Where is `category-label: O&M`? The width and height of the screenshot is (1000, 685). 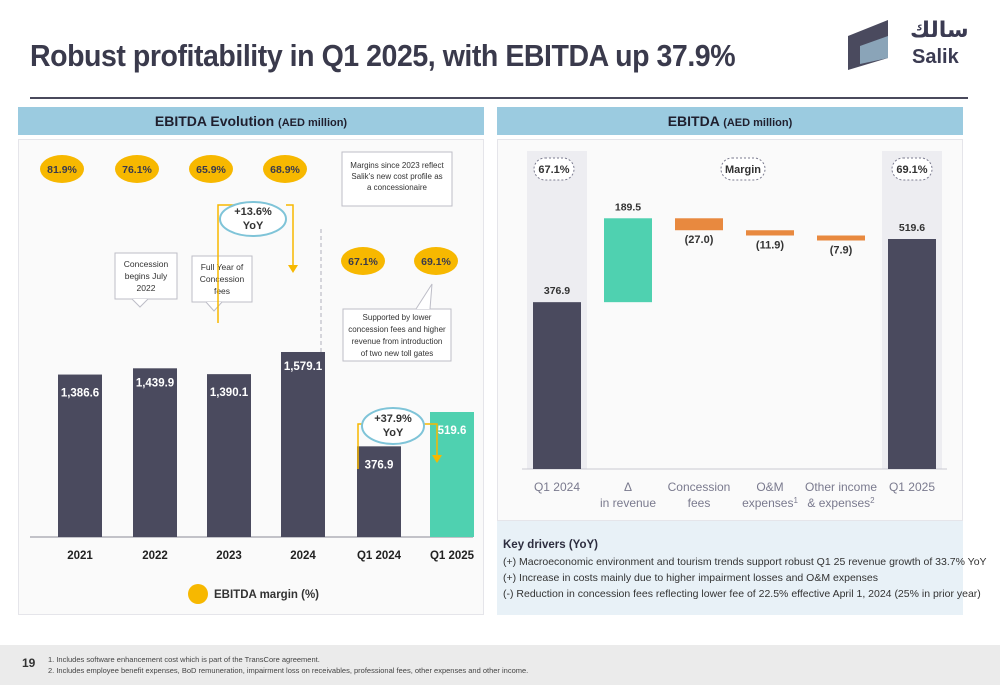 category-label: O&M is located at coordinates (769, 487).